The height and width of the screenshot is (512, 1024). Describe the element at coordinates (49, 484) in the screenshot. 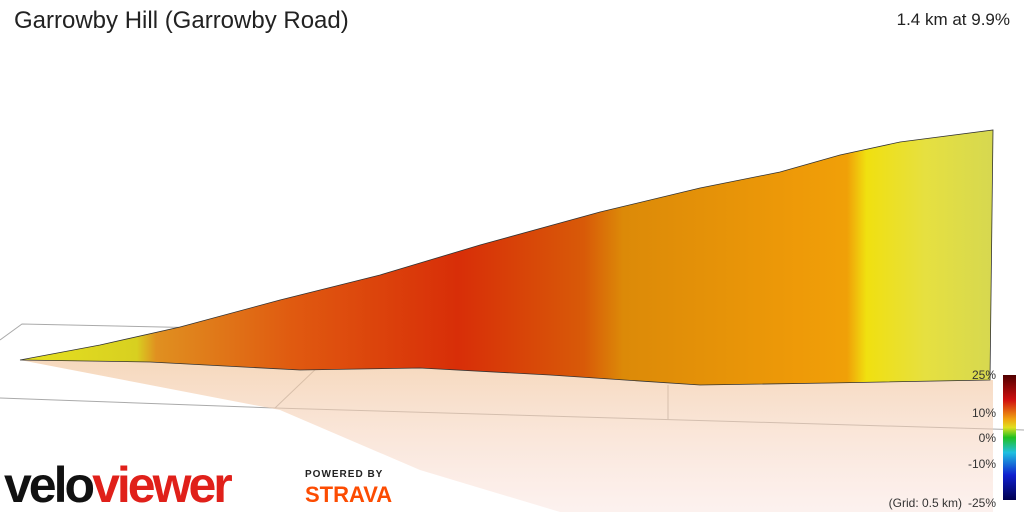

I see `logo-velo: velo` at that location.